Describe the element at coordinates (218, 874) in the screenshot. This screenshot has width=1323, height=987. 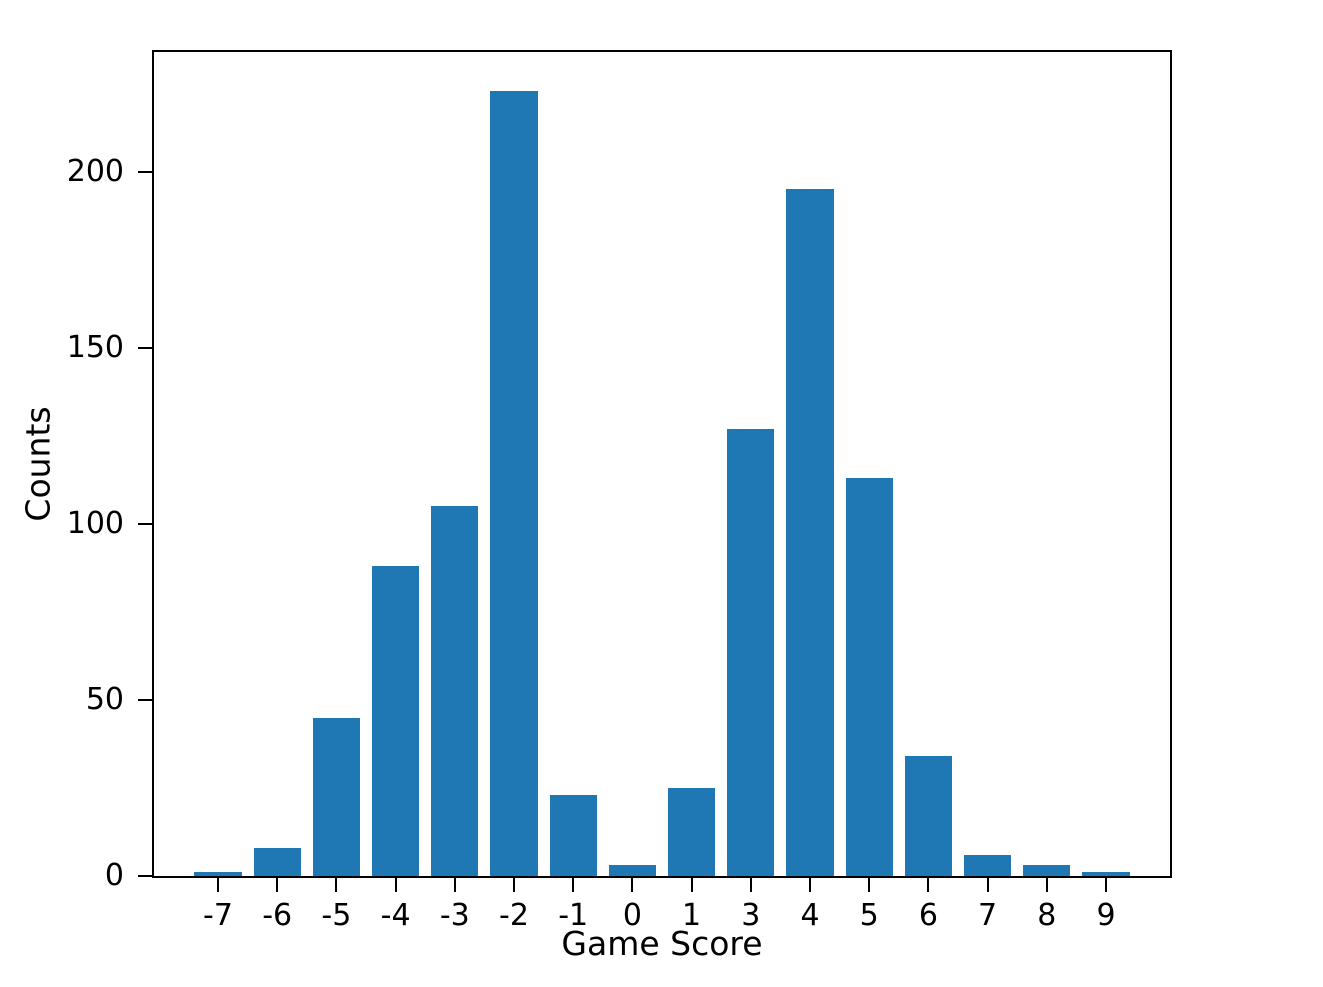
I see `bar--7` at that location.